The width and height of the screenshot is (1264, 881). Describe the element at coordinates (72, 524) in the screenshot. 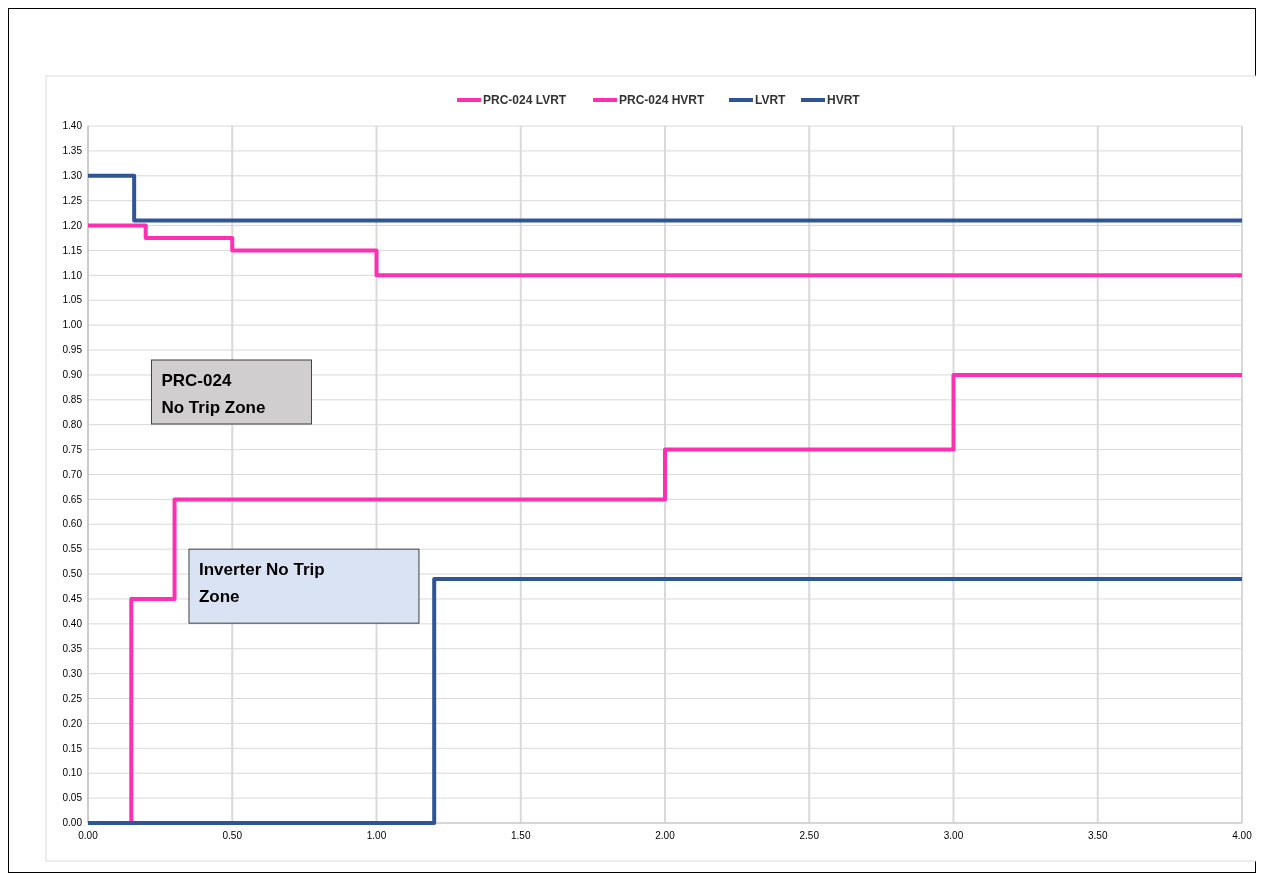

I see `y-tick-label: 0.60` at that location.